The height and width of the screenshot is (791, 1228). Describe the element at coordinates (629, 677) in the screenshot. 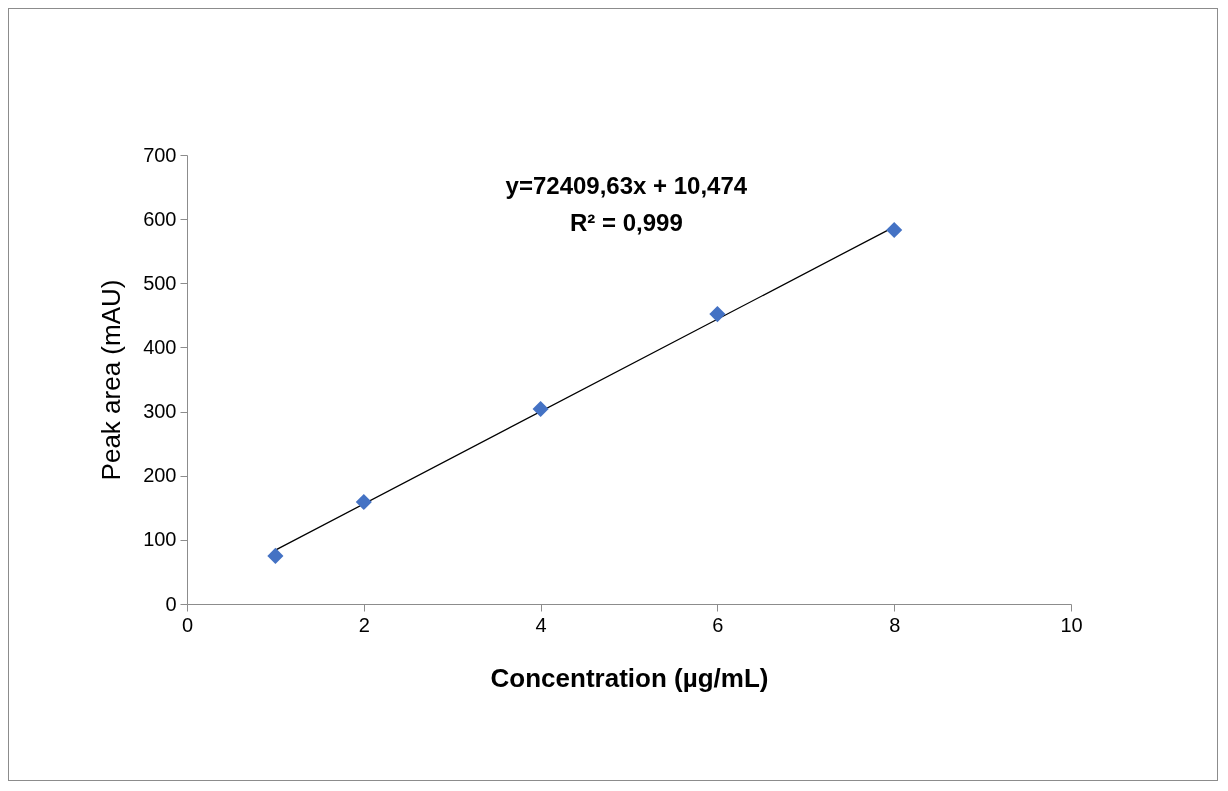

I see `x-axis-title: Concentration (µg/mL)` at that location.